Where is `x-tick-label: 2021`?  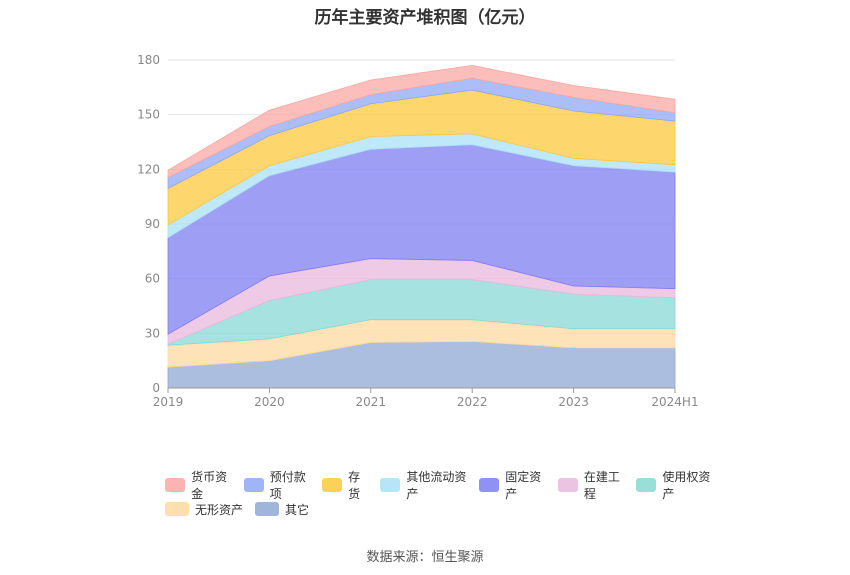
x-tick-label: 2021 is located at coordinates (371, 402).